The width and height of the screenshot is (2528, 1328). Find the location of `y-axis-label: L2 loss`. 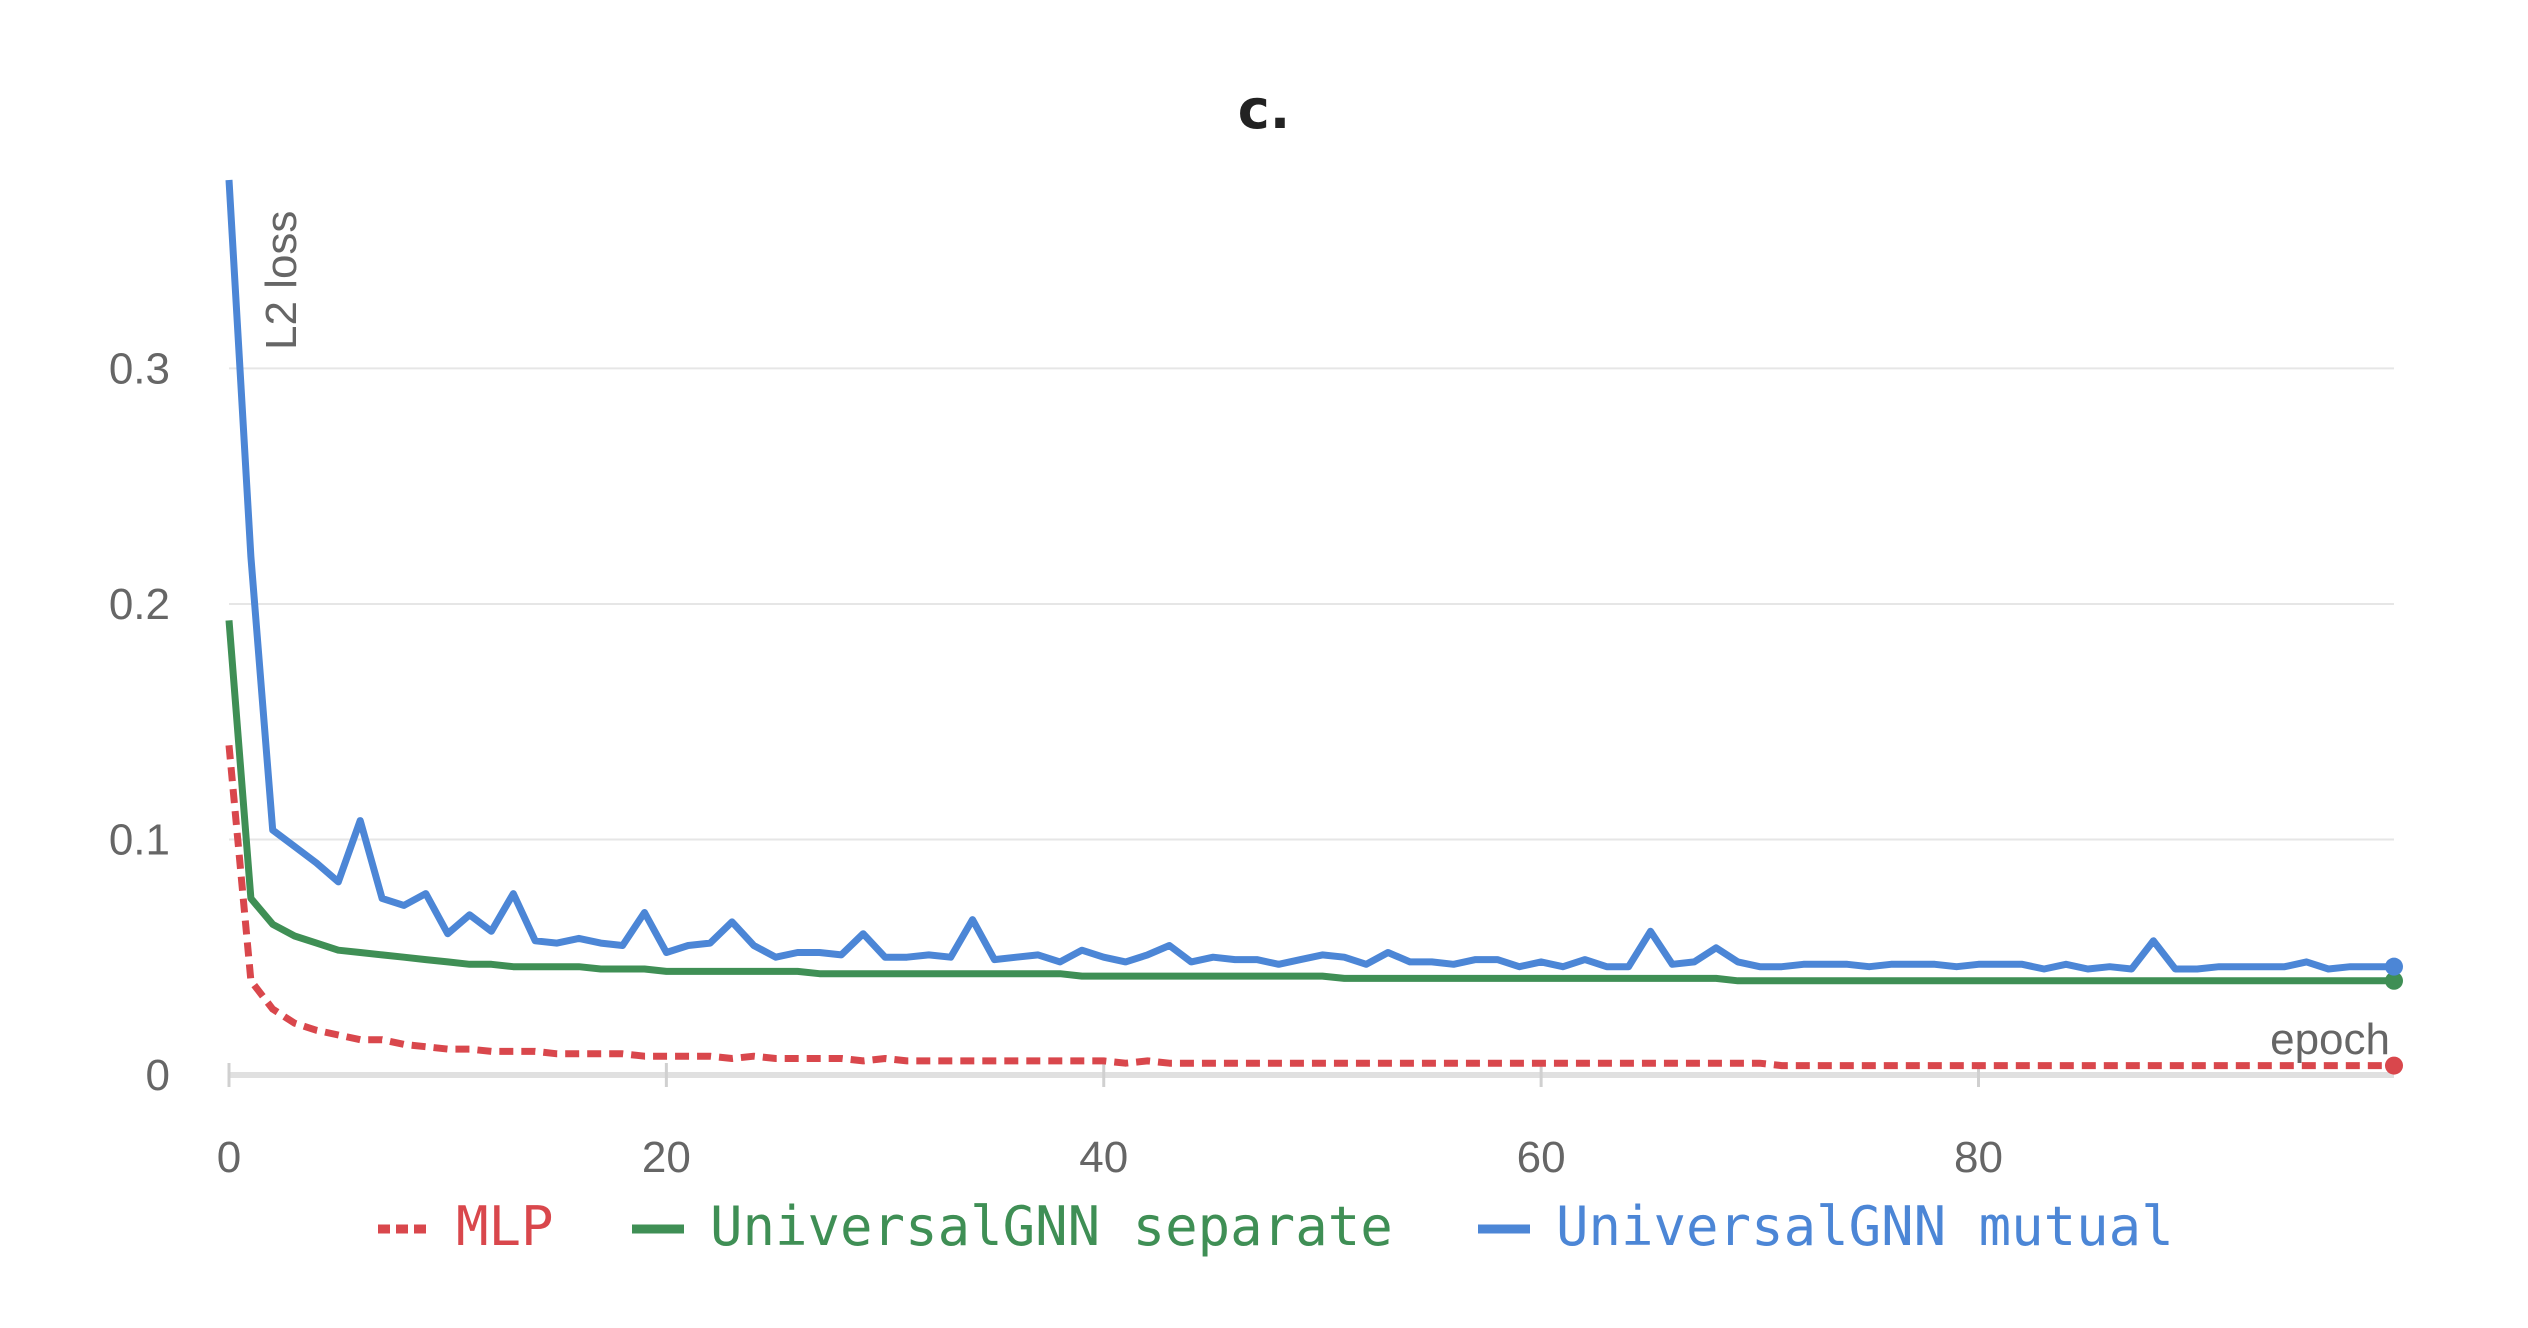

y-axis-label: L2 loss is located at coordinates (281, 280).